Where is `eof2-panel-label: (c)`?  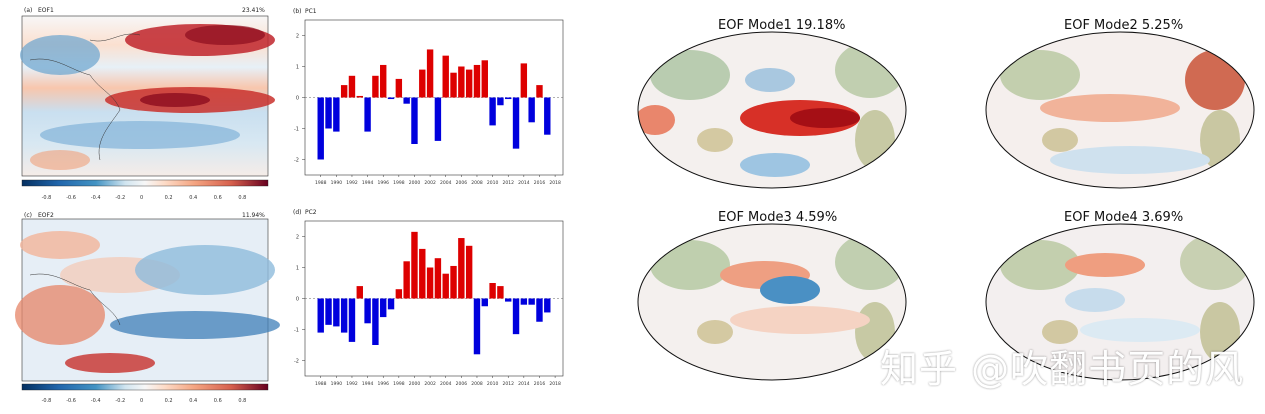
eof2-panel-label: (c) is located at coordinates (28, 215).